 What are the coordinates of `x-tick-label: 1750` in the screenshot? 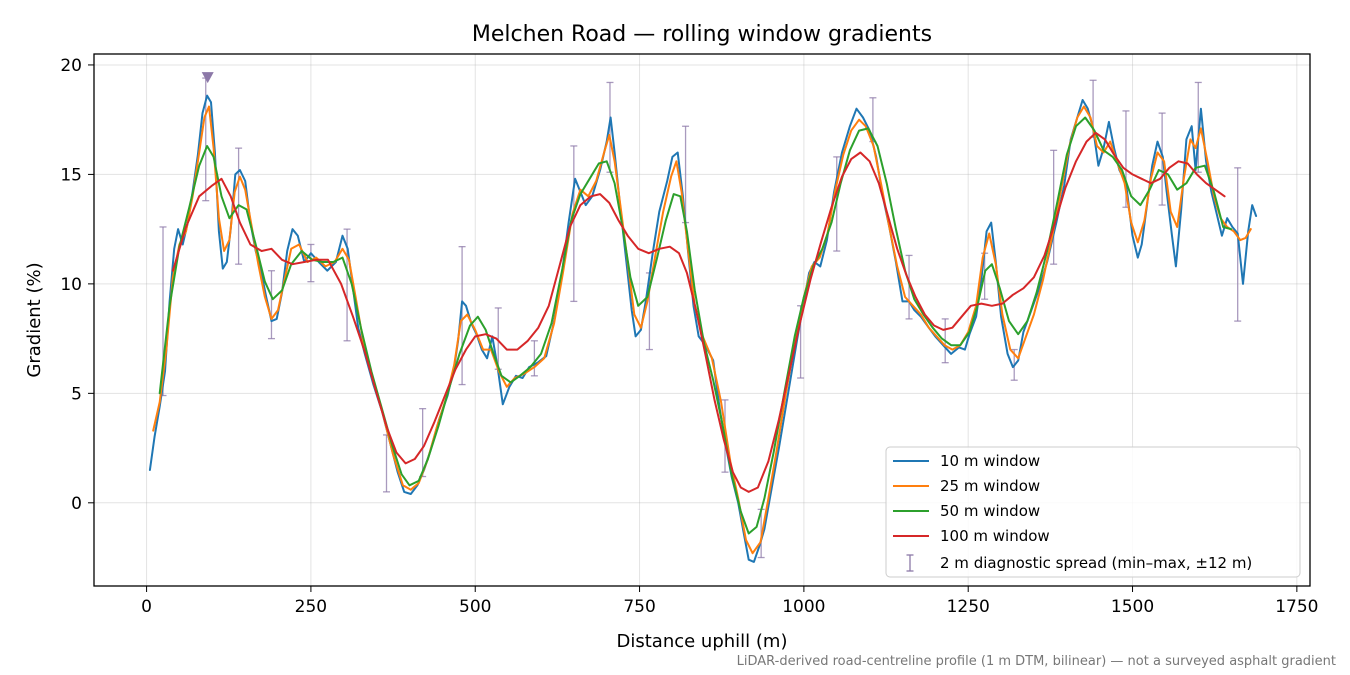 It's located at (1296, 607).